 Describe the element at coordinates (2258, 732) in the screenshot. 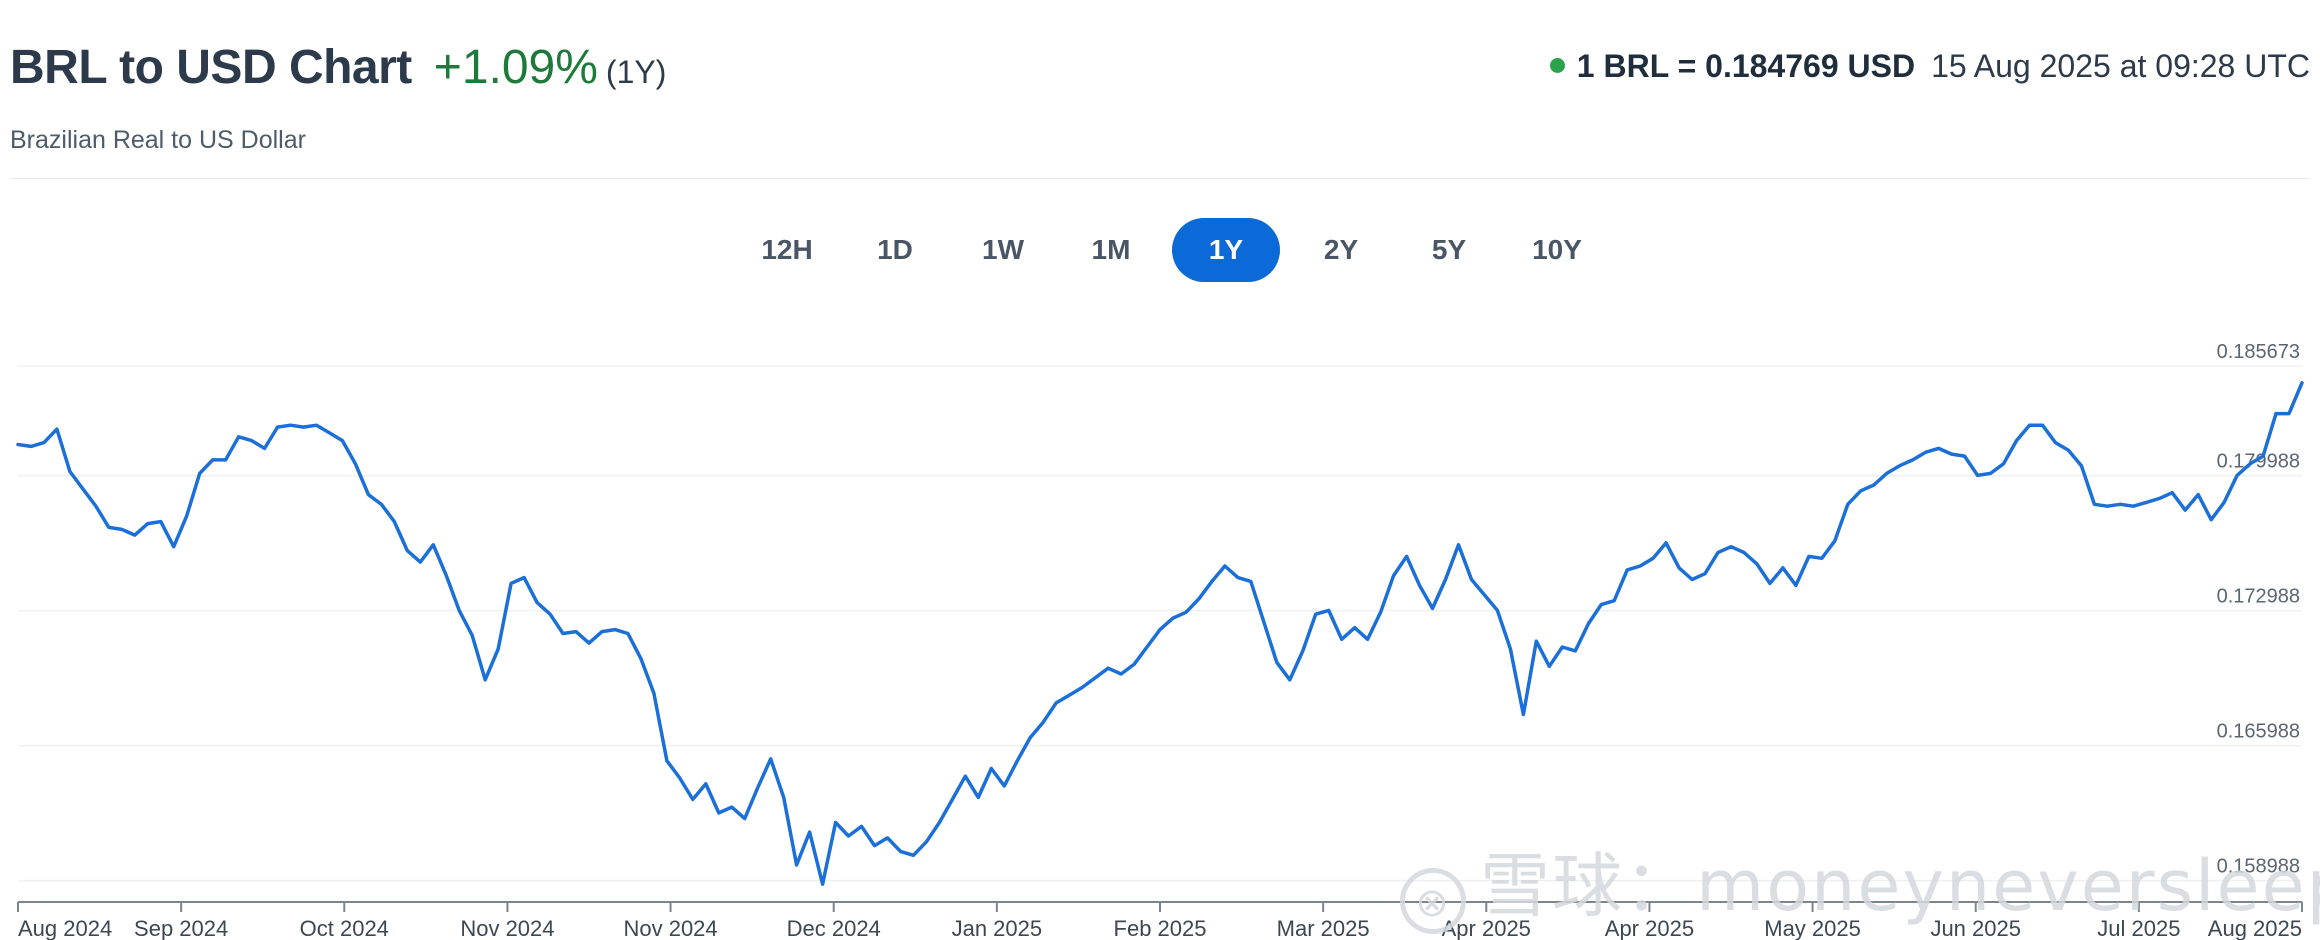

I see `y-tick-label: 0.165988` at that location.